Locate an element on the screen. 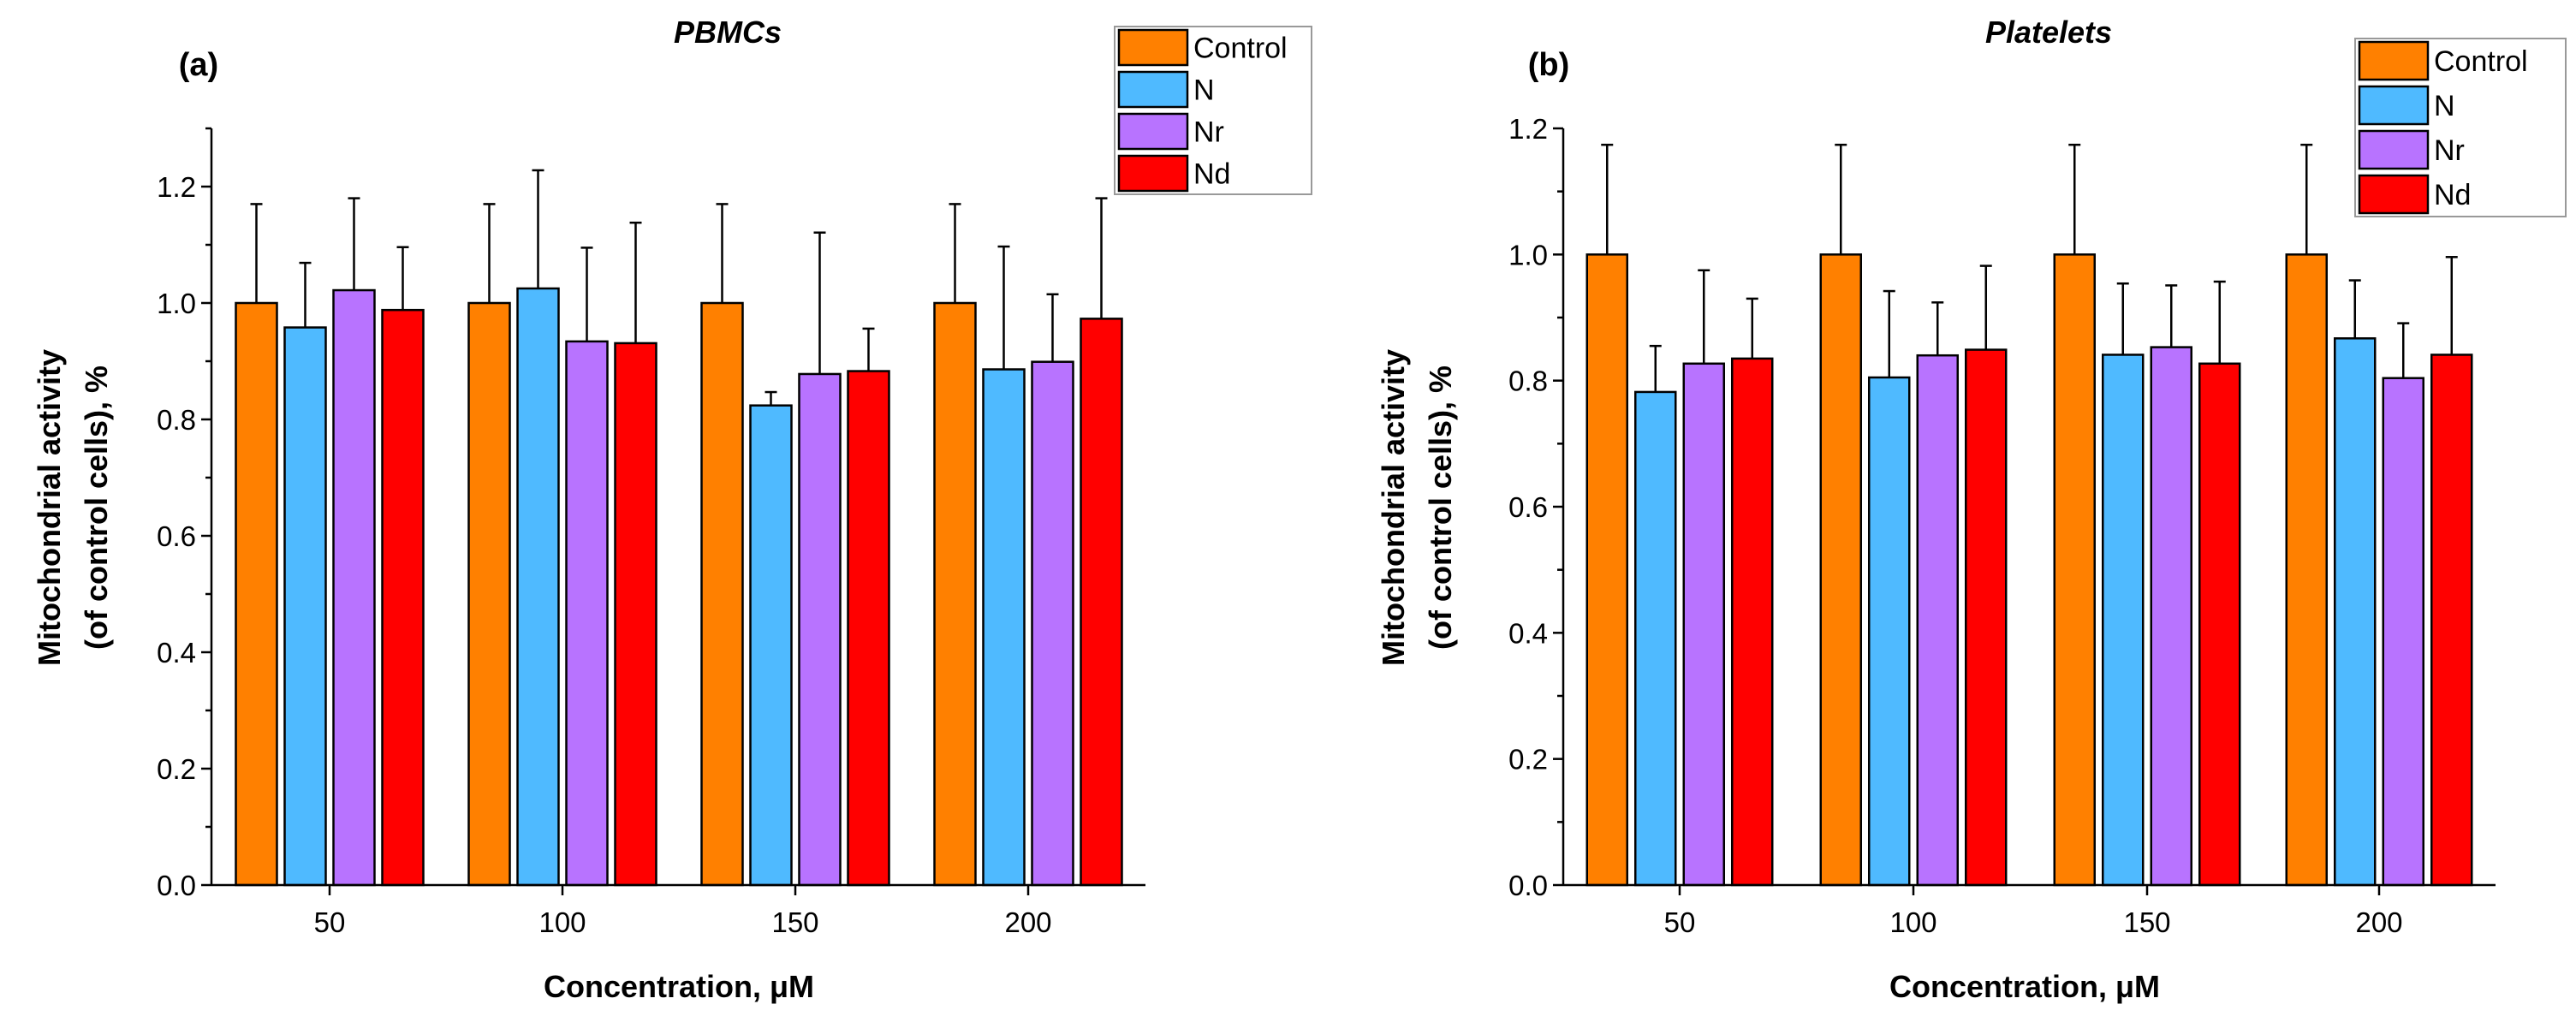 Image resolution: width=2576 pixels, height=1028 pixels. panel-label: (a) is located at coordinates (198, 65).